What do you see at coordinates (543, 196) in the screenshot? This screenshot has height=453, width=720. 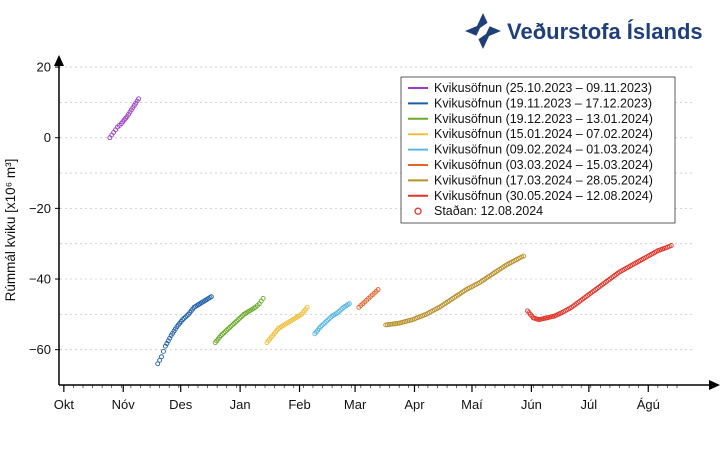 I see `legend-entry: Kvikusöfnun (30.05.2024 – 12.08.2024)` at bounding box center [543, 196].